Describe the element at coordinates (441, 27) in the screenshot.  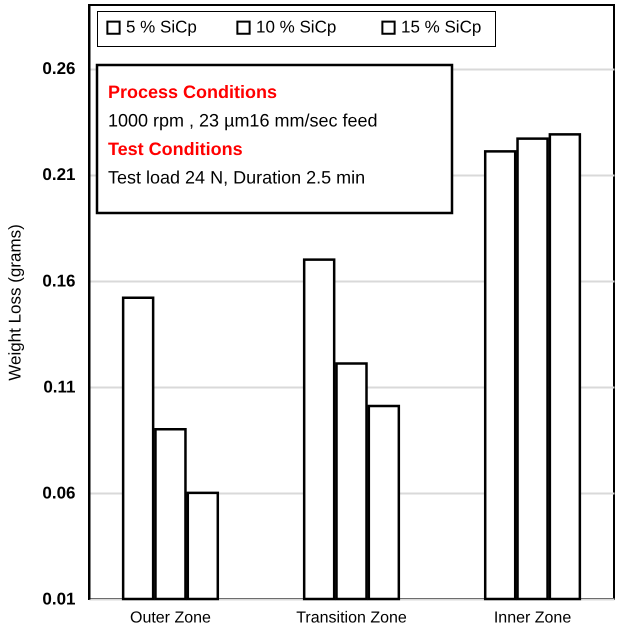
I see `legend-label: 15 % SiCp` at that location.